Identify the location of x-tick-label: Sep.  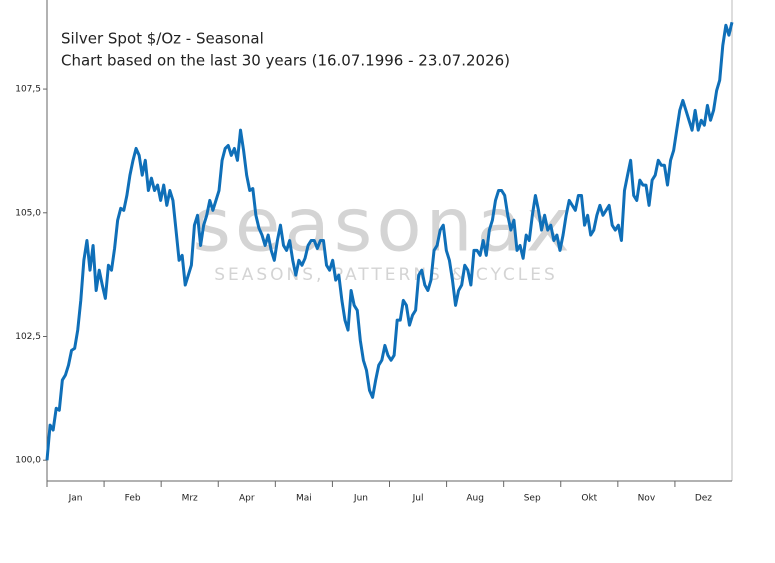
(532, 499).